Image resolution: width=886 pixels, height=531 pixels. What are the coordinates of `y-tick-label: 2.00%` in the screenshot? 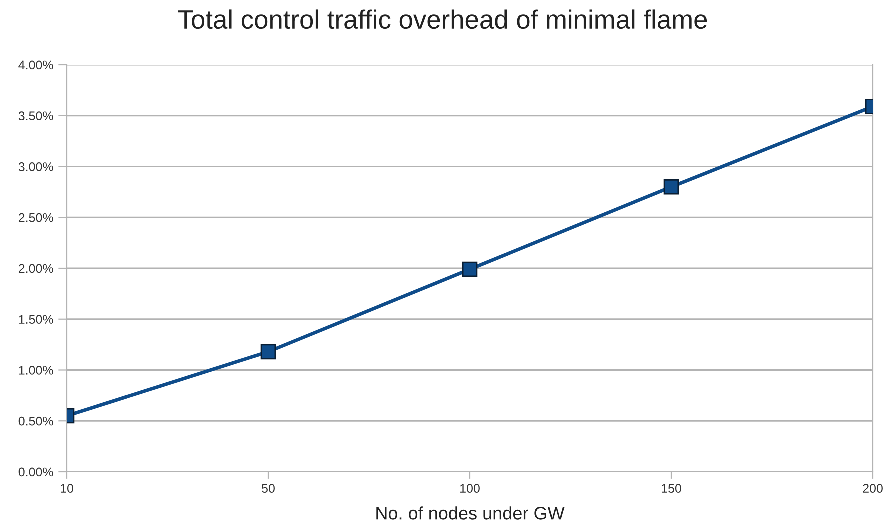 It's located at (36, 269).